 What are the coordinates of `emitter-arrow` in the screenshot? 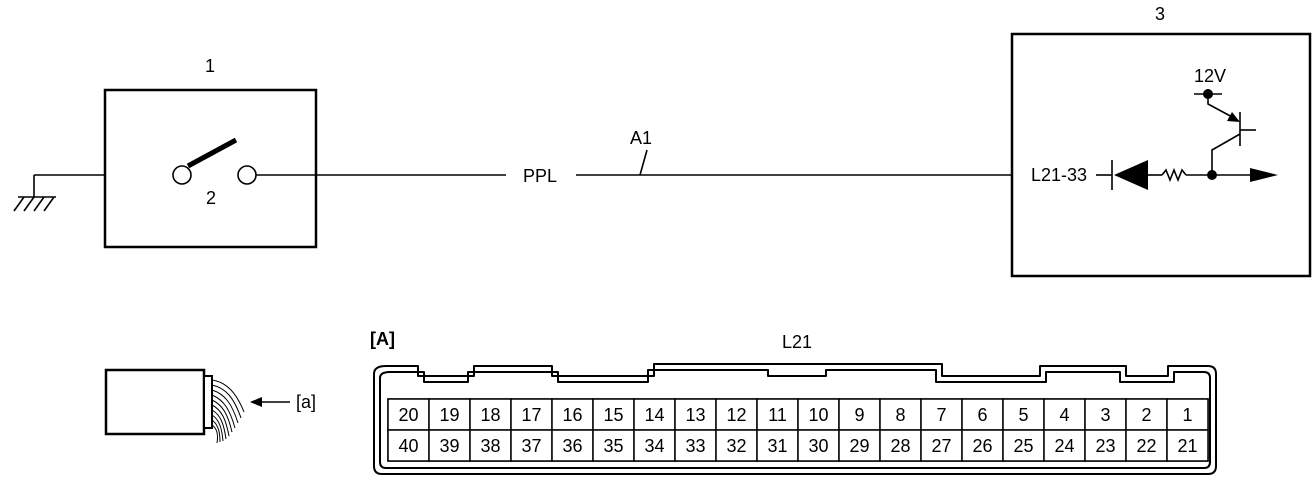 It's located at (1233, 117).